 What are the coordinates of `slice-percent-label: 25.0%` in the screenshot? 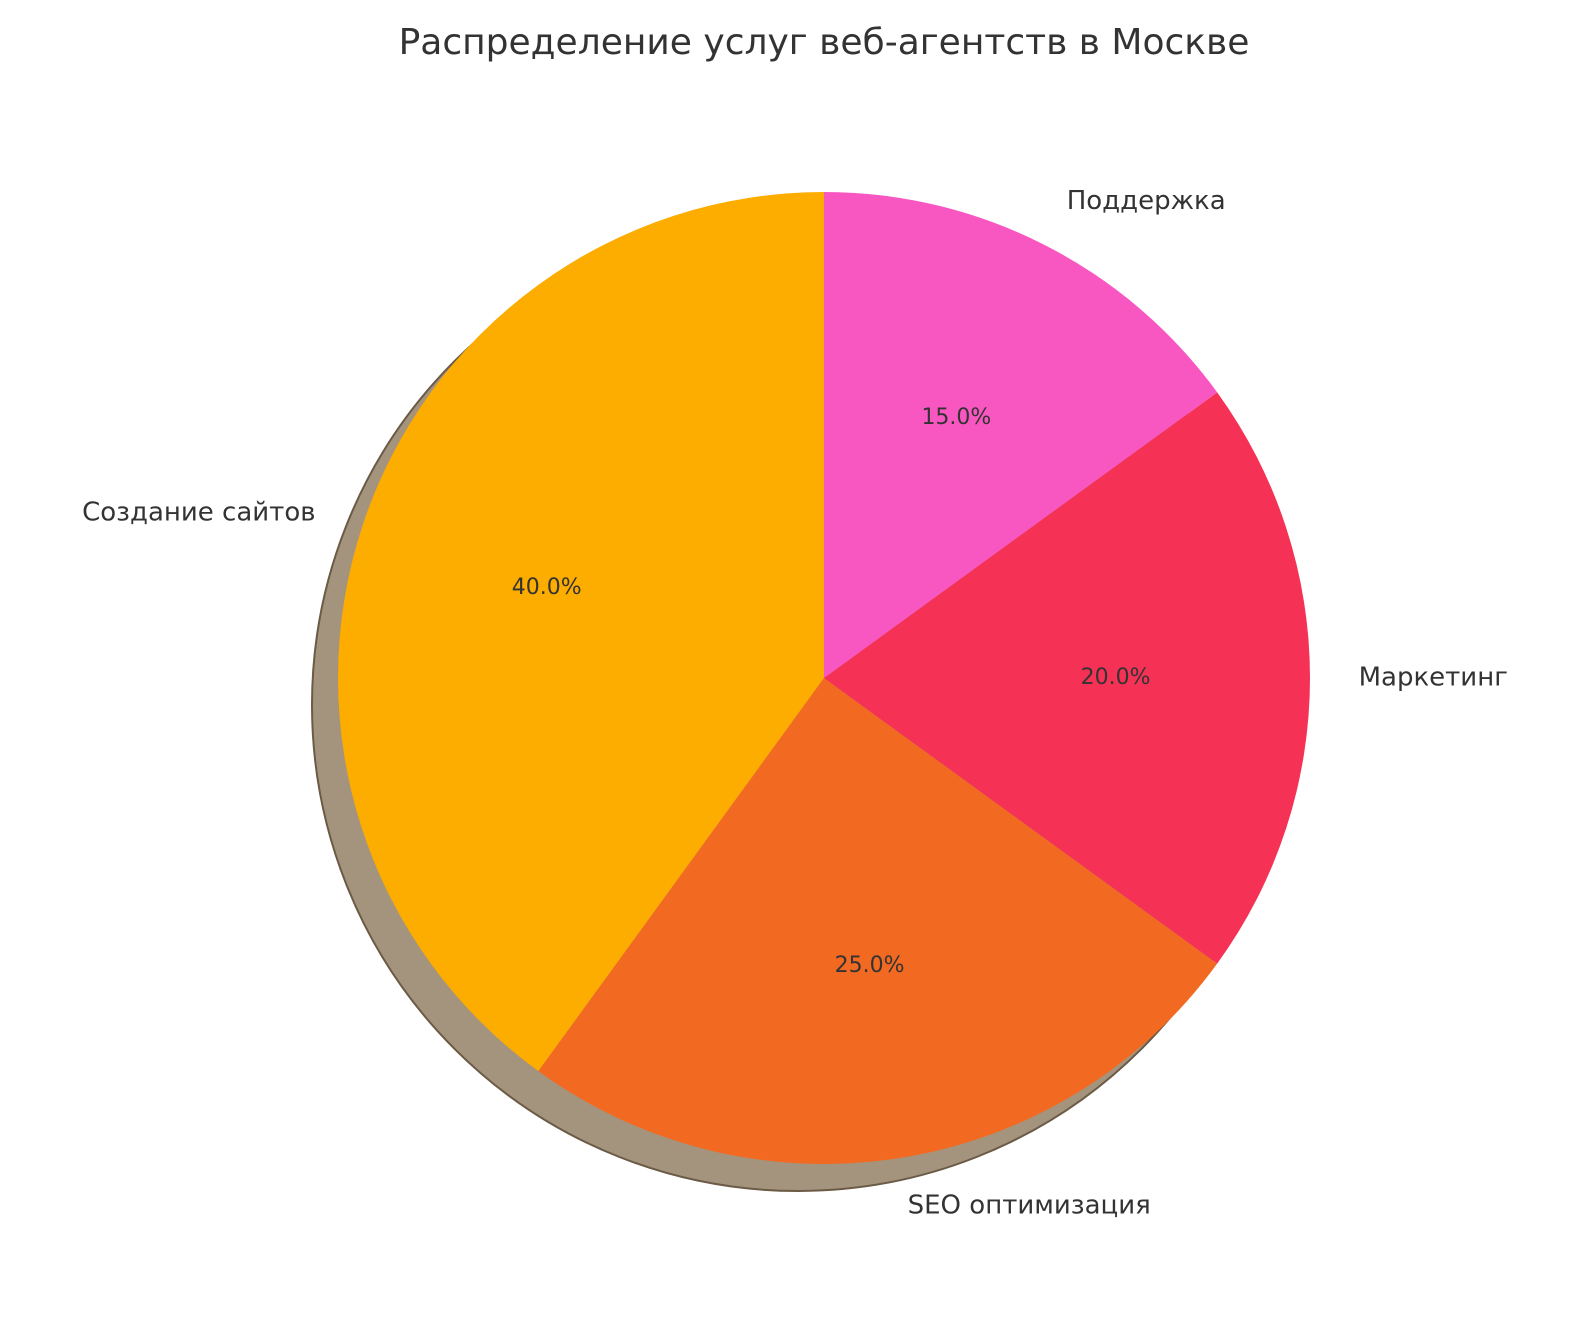 It's located at (870, 965).